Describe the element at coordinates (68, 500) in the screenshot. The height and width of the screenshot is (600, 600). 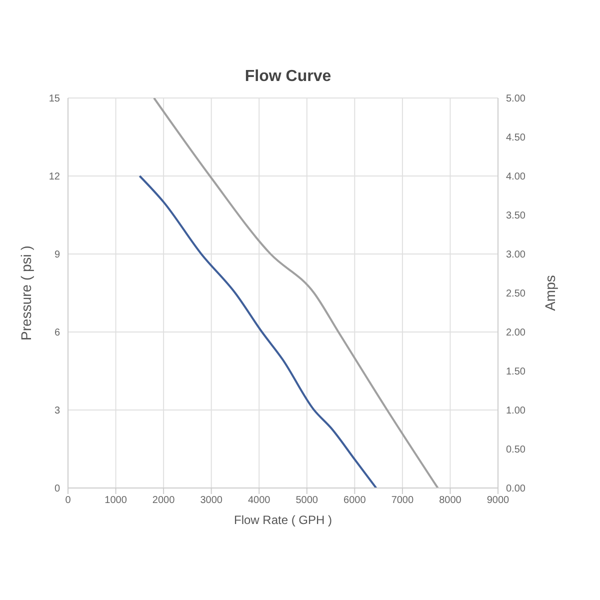
I see `x-tick-label: 0` at that location.